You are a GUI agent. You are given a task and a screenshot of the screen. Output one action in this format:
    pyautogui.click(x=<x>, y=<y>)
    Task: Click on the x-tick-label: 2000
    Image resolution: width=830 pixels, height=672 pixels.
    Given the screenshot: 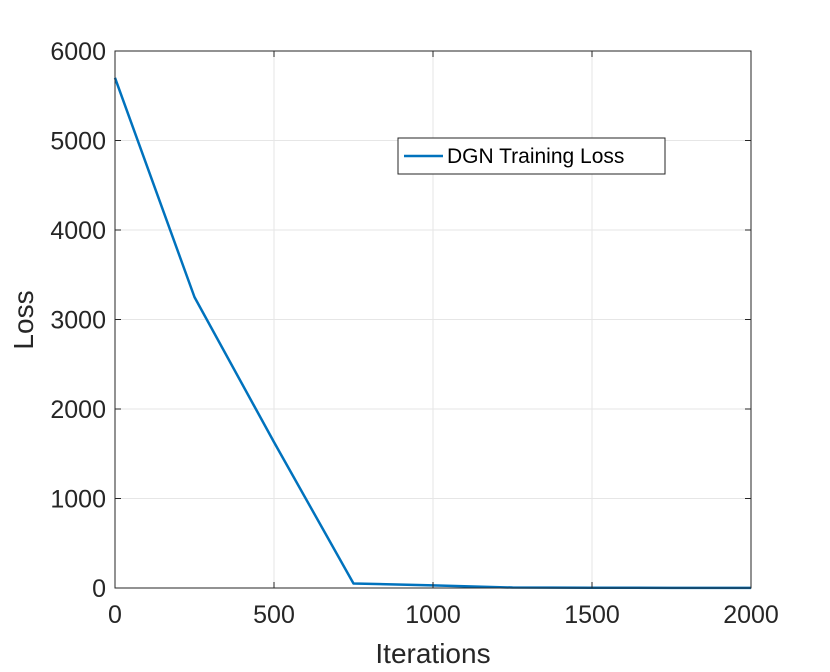 What is the action you would take?
    pyautogui.click(x=751, y=615)
    